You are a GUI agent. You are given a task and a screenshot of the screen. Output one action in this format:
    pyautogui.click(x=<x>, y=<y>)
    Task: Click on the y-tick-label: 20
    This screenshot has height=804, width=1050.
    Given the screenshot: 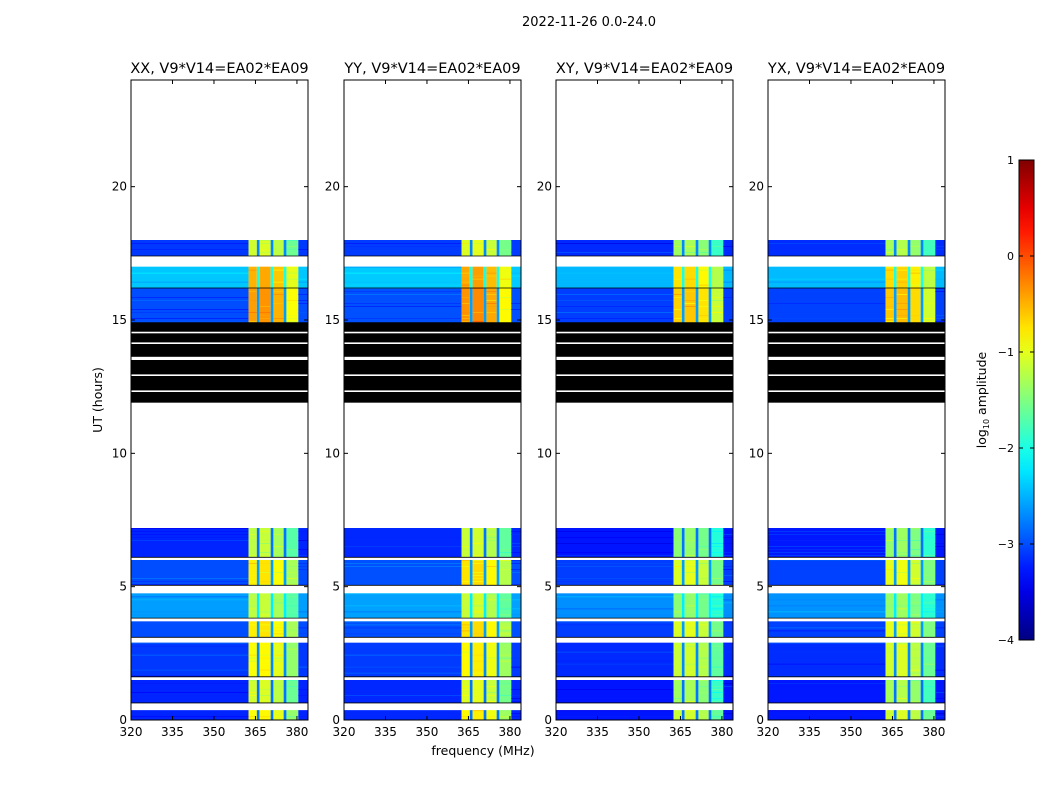 What is the action you would take?
    pyautogui.click(x=756, y=187)
    